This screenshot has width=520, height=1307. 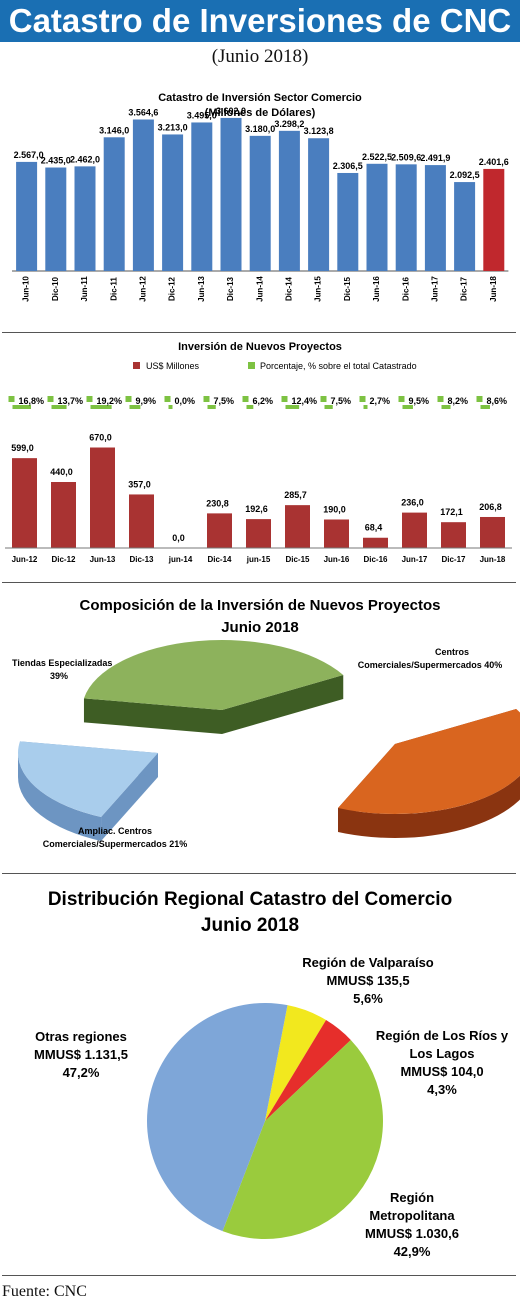 What do you see at coordinates (347, 288) in the screenshot?
I see `x-tick-label: Dic-15` at bounding box center [347, 288].